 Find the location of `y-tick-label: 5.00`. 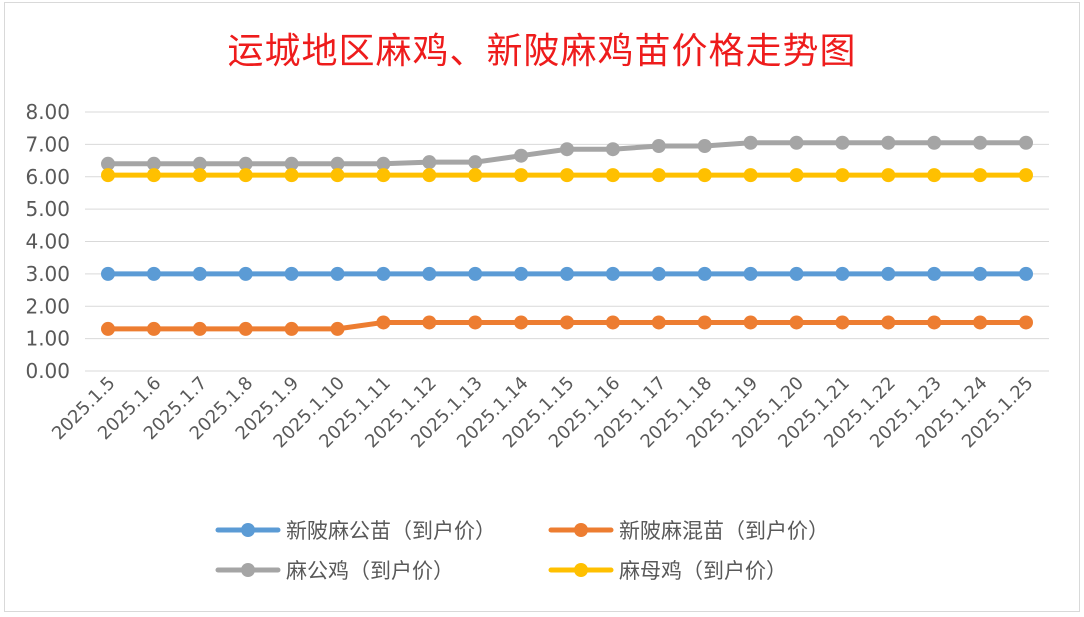

y-tick-label: 5.00 is located at coordinates (47, 209).